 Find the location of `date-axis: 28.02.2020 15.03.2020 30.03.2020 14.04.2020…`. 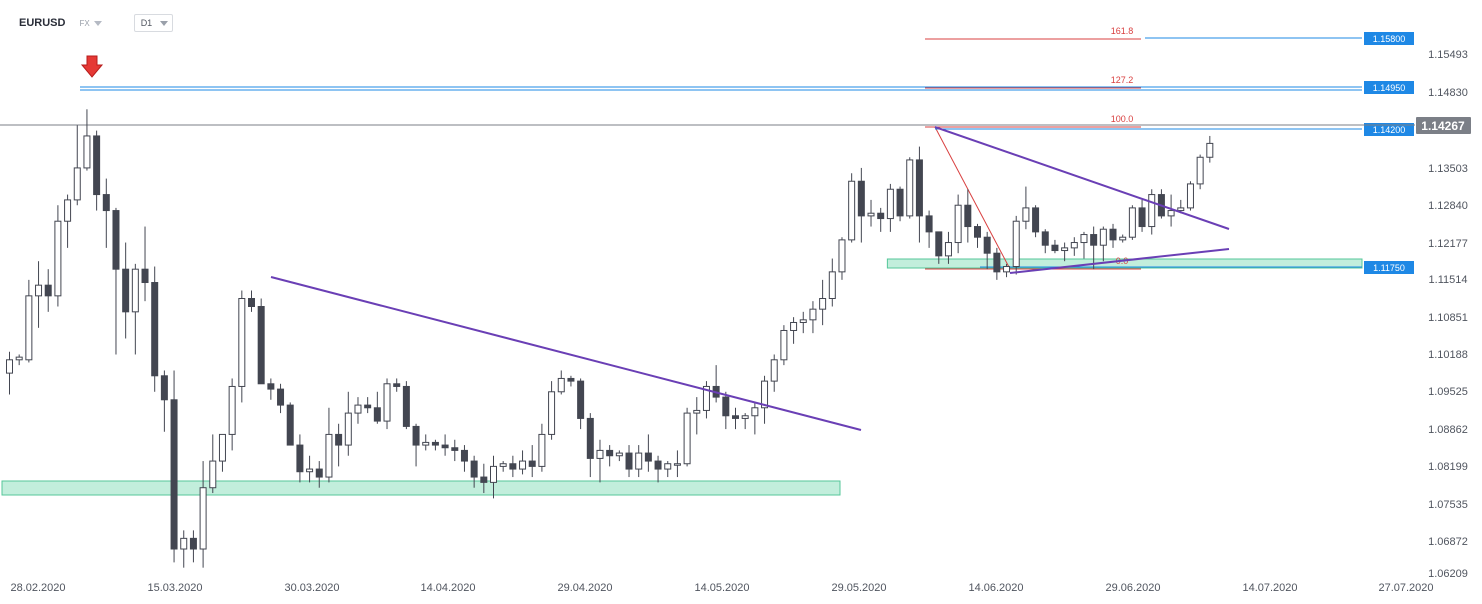

date-axis: 28.02.2020 15.03.2020 30.03.2020 14.04.2020… is located at coordinates (721, 588).